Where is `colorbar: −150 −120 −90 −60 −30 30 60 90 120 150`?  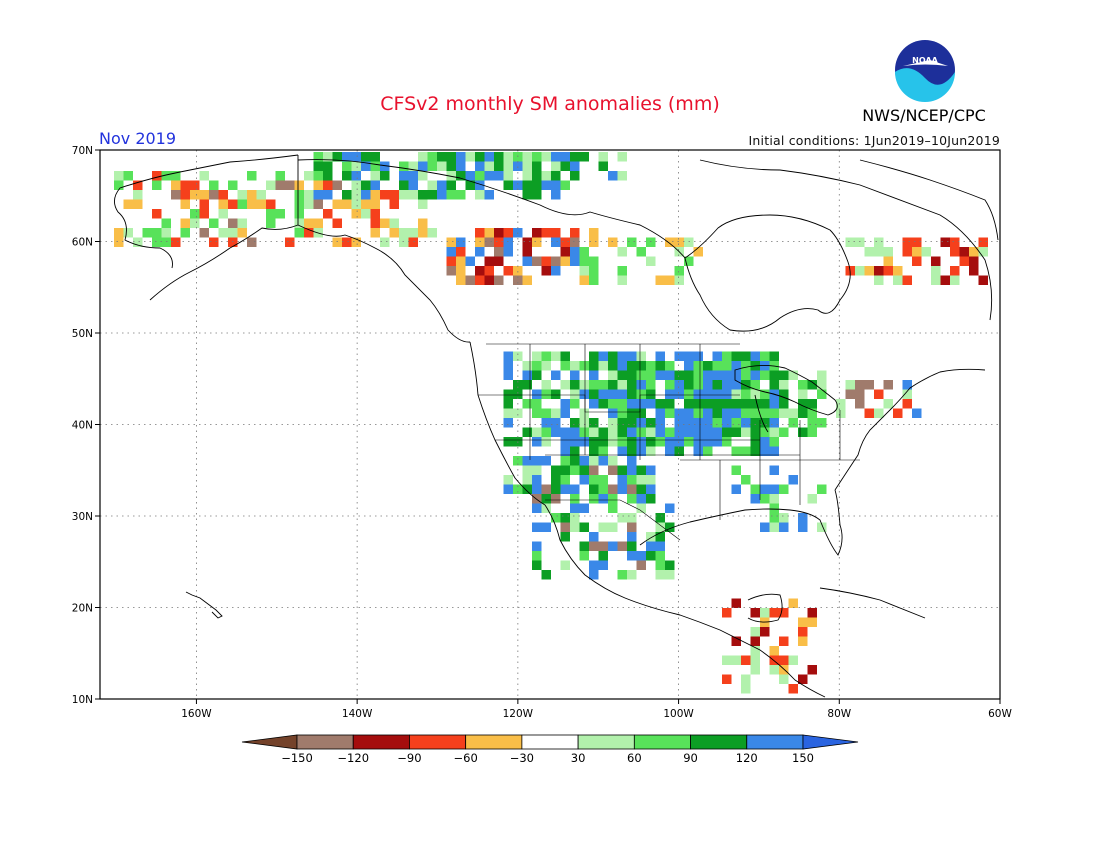
colorbar: −150 −120 −90 −60 −30 30 60 90 120 150 is located at coordinates (550, 749).